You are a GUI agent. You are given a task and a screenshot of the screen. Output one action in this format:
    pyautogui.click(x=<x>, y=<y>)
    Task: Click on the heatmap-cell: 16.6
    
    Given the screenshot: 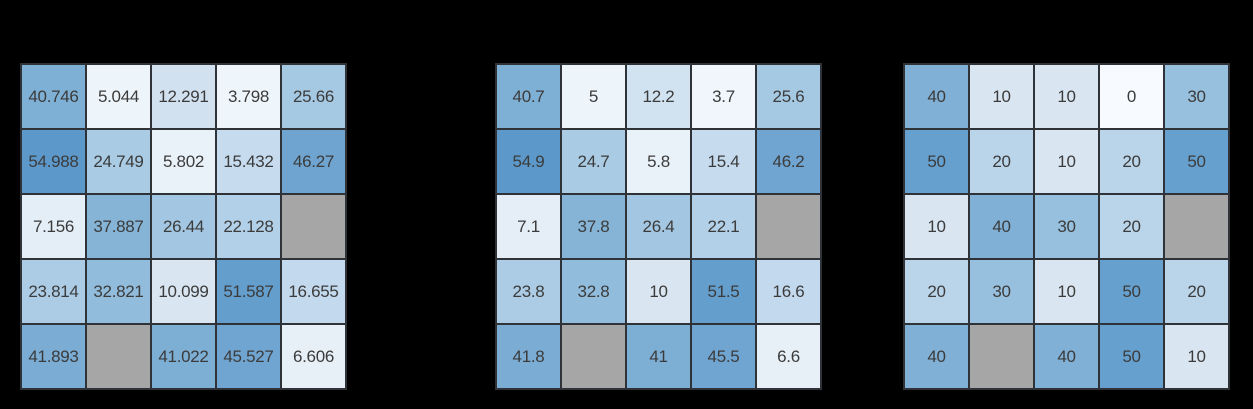 What is the action you would take?
    pyautogui.click(x=788, y=291)
    